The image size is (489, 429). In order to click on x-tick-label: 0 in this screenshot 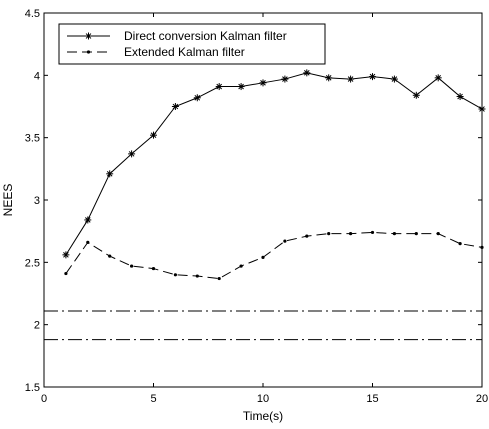, I will do `click(44, 399)`.